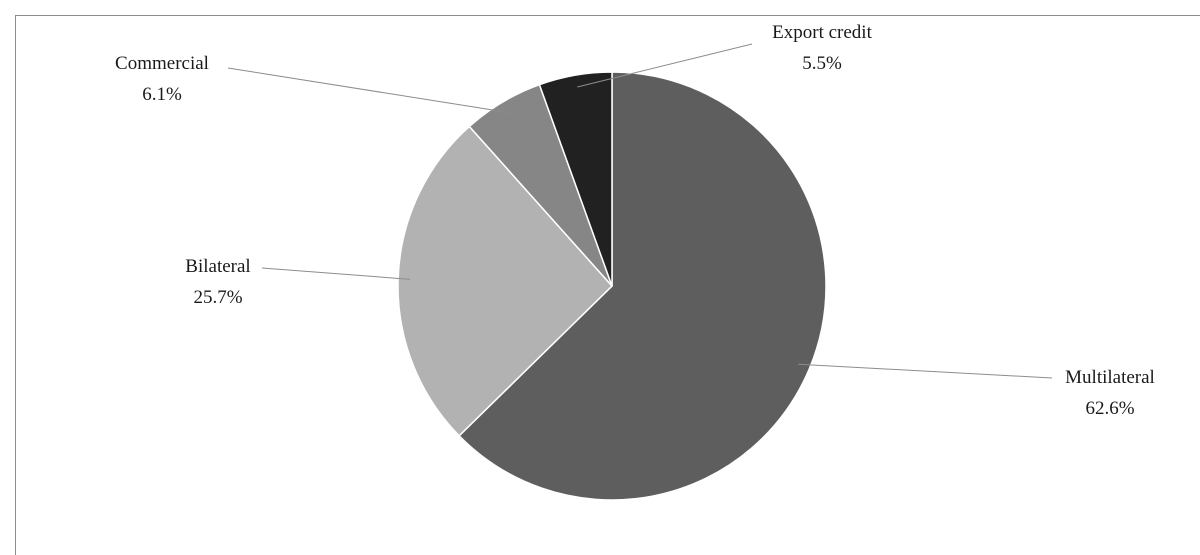 The image size is (1200, 555). Describe the element at coordinates (368, 90) in the screenshot. I see `leader-line-commercial` at that location.